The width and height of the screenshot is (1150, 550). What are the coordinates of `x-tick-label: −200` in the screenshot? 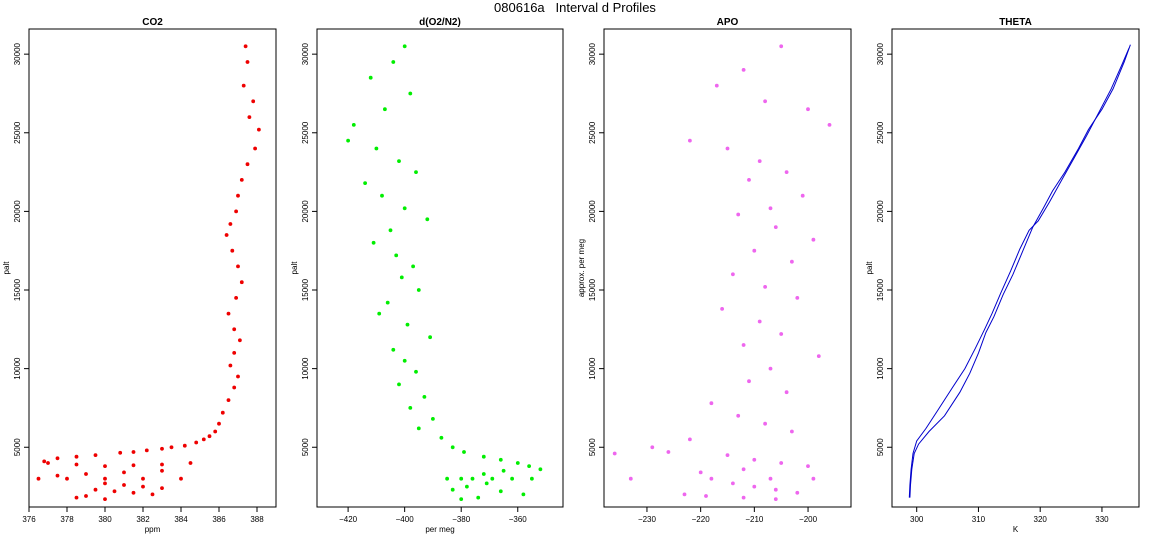 It's located at (808, 519).